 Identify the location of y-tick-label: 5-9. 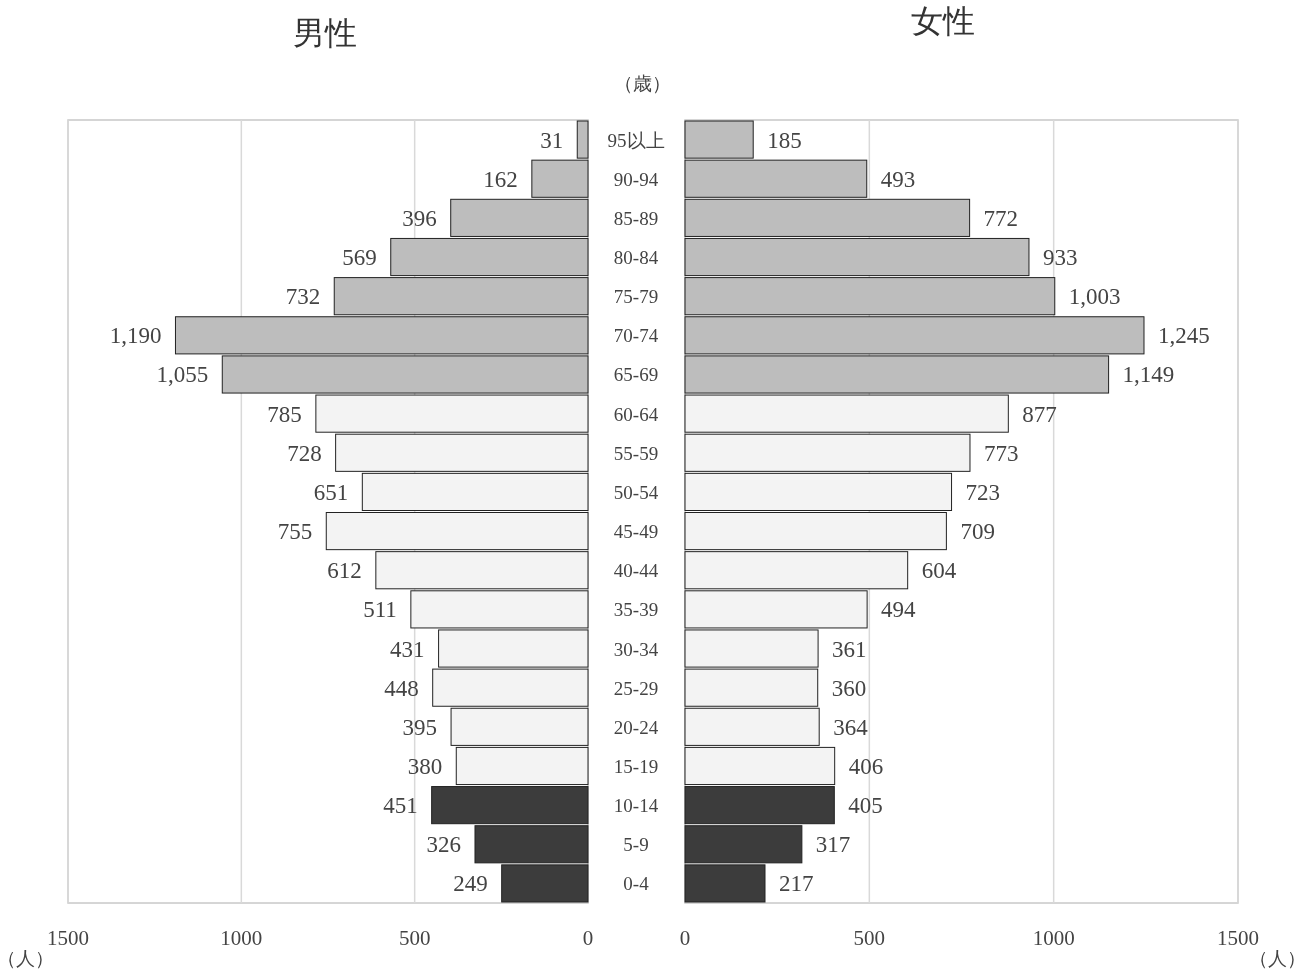
(636, 845).